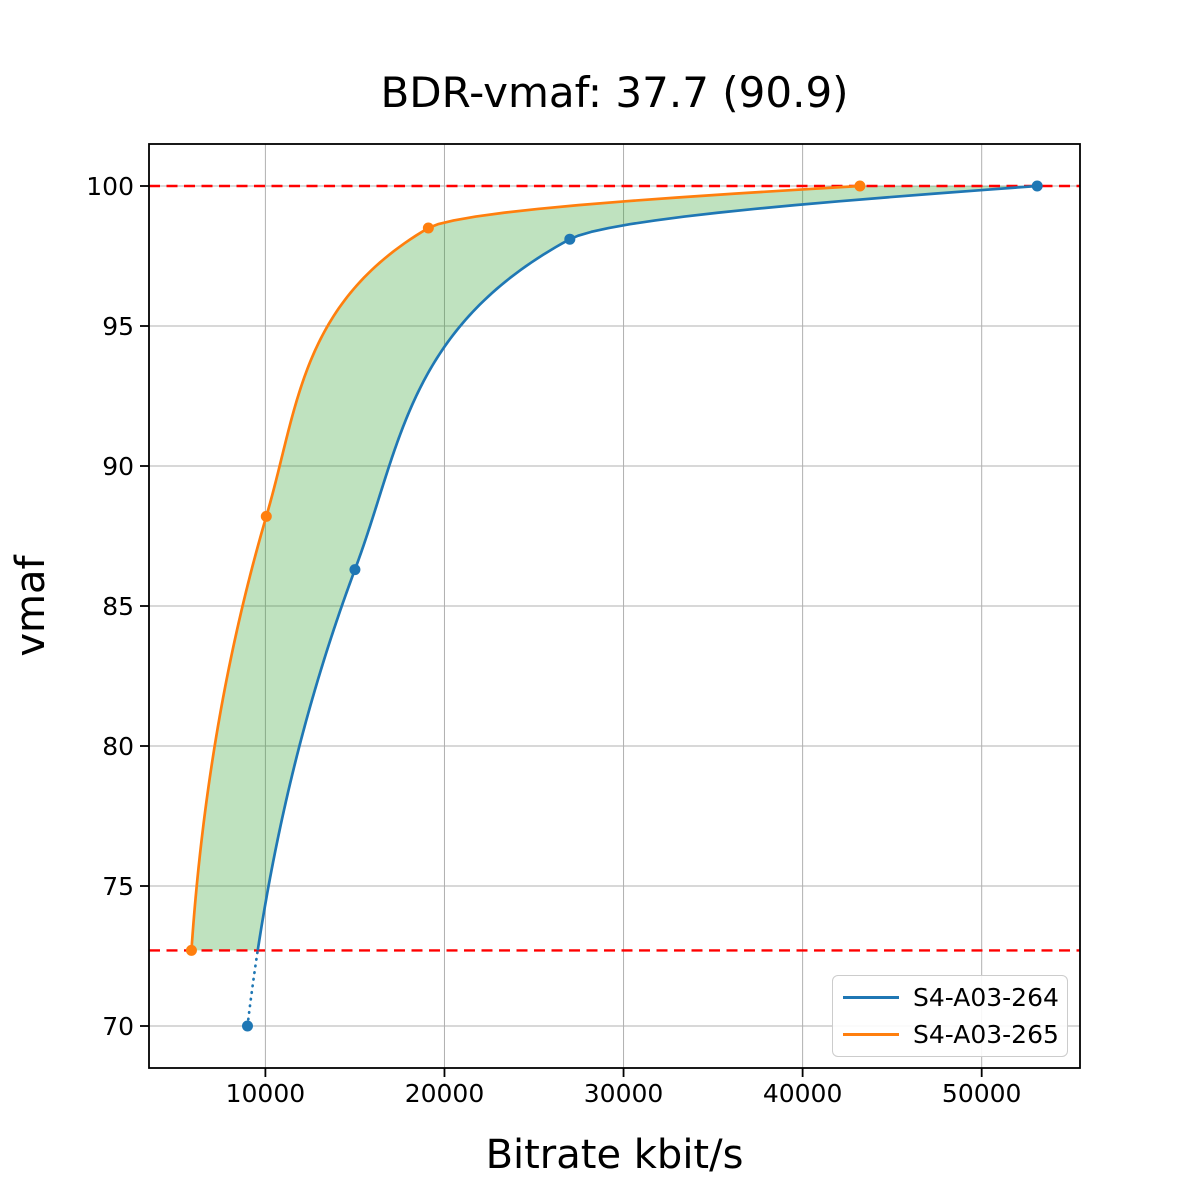 The width and height of the screenshot is (1200, 1200). What do you see at coordinates (950, 1016) in the screenshot?
I see `legend: S4-A03-264 S4-A03-265` at bounding box center [950, 1016].